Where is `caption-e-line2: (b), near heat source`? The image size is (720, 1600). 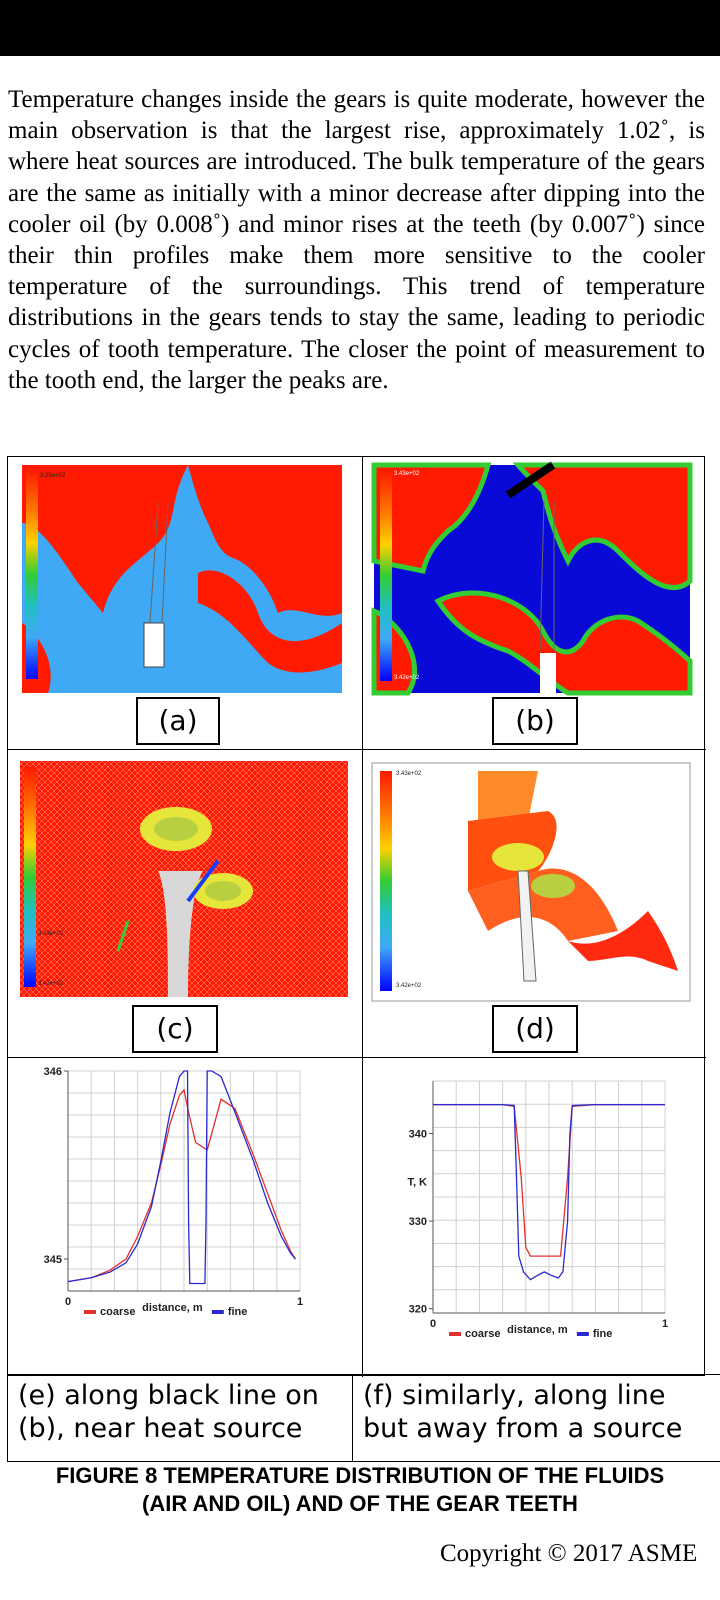 caption-e-line2: (b), near heat source is located at coordinates (160, 1428).